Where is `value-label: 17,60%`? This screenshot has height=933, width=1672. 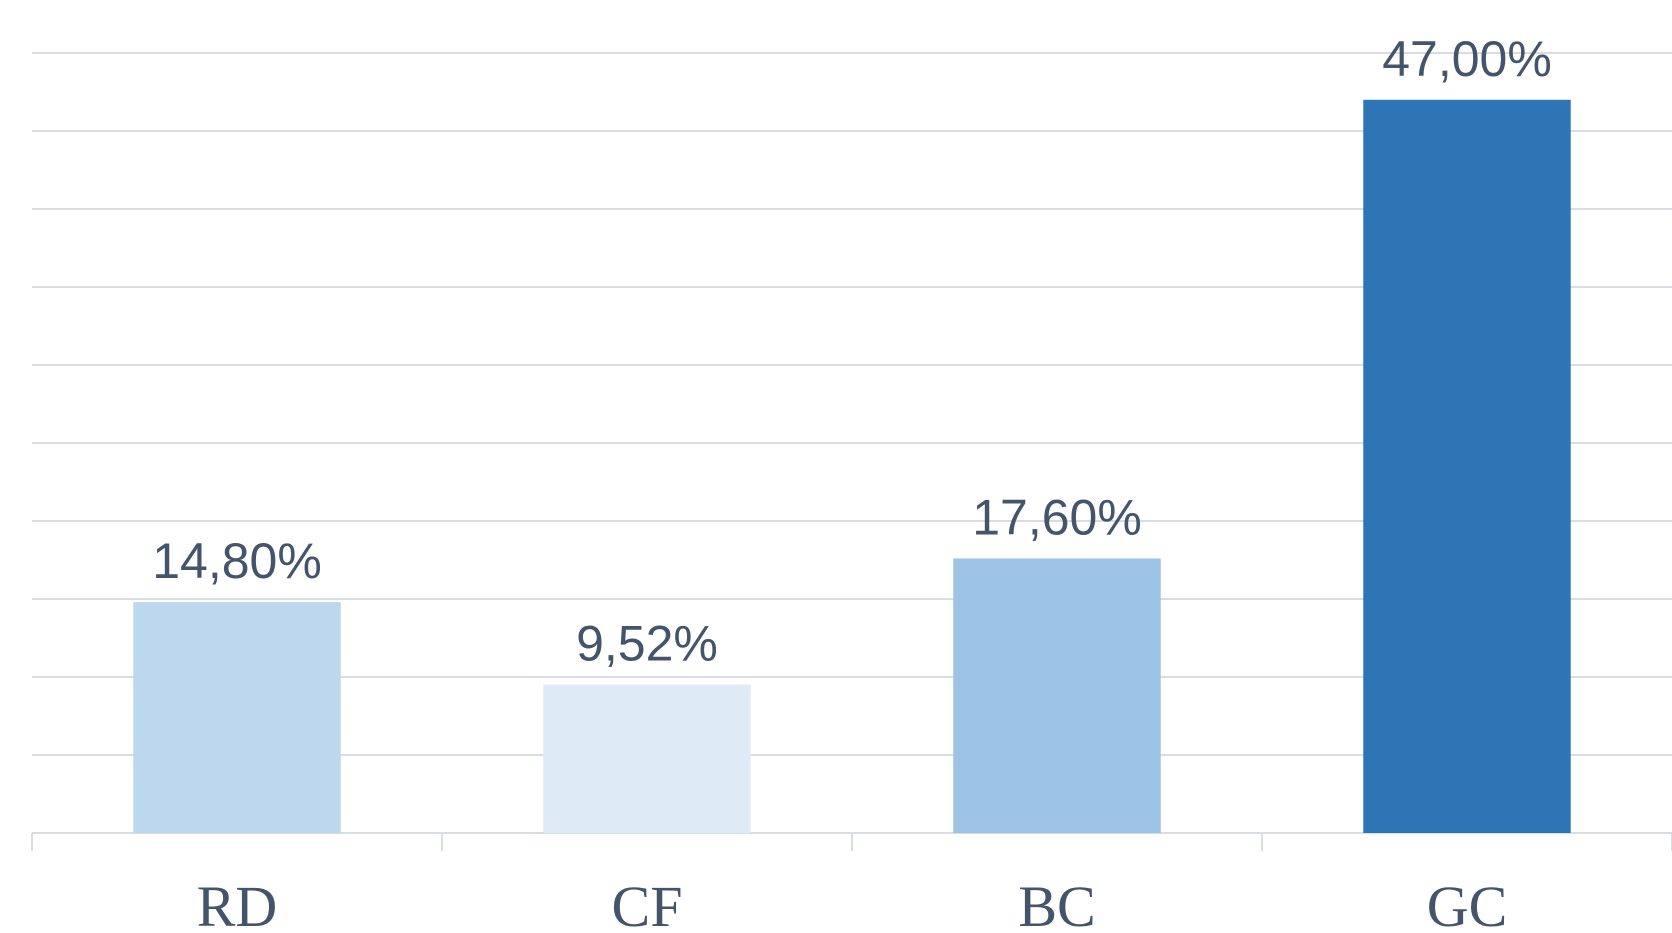 value-label: 17,60% is located at coordinates (1057, 517).